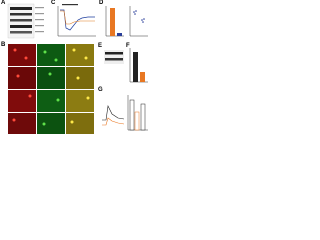 This screenshot has width=320, height=240. What do you see at coordinates (100, 90) in the screenshot?
I see `panel-label: G` at bounding box center [100, 90].